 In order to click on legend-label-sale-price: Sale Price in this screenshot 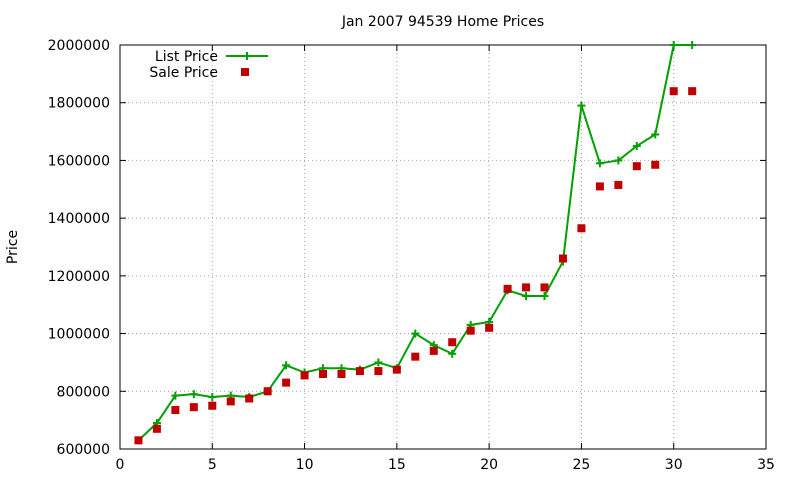, I will do `click(183, 73)`.